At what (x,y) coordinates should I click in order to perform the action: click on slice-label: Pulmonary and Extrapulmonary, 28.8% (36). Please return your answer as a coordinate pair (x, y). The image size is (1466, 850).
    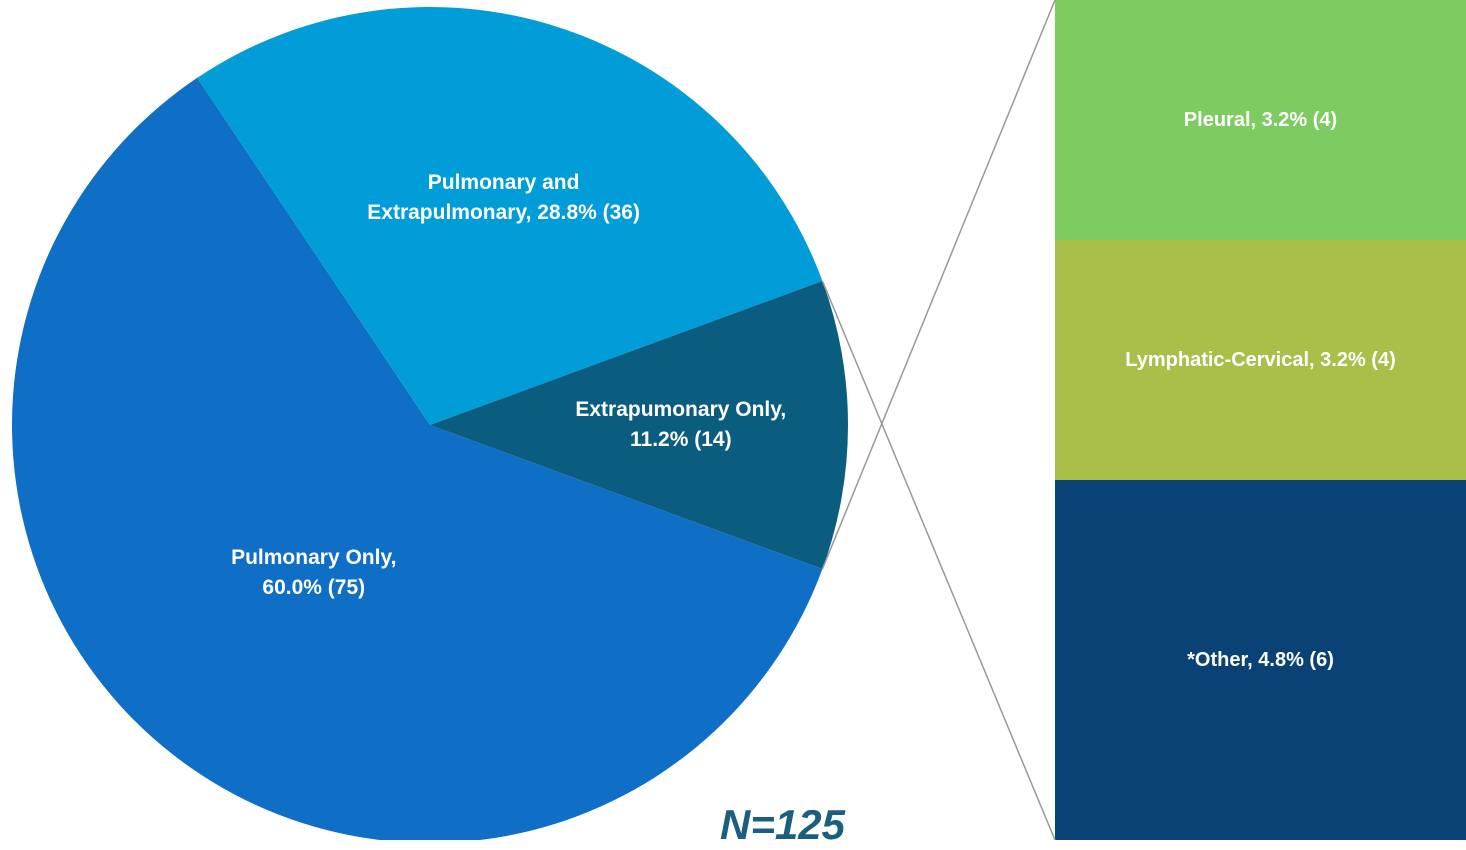
    Looking at the image, I should click on (503, 198).